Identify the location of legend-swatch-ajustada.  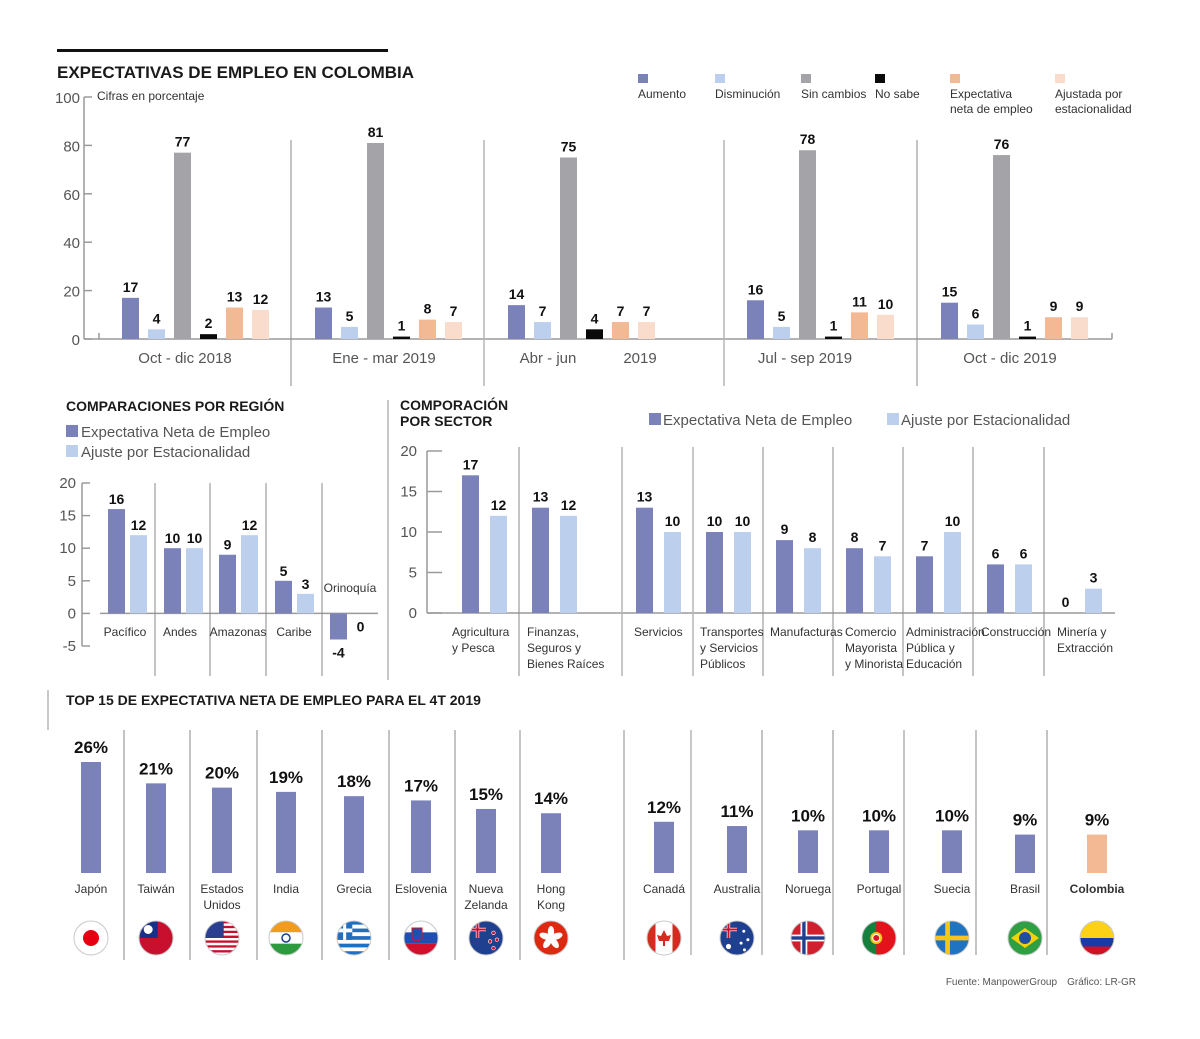
(1060, 78).